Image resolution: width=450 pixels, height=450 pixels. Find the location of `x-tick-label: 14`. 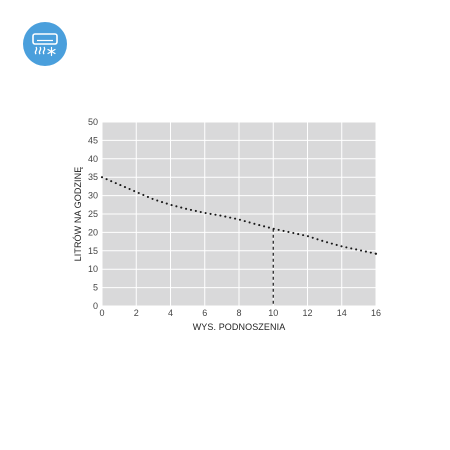

x-tick-label: 14 is located at coordinates (342, 313).